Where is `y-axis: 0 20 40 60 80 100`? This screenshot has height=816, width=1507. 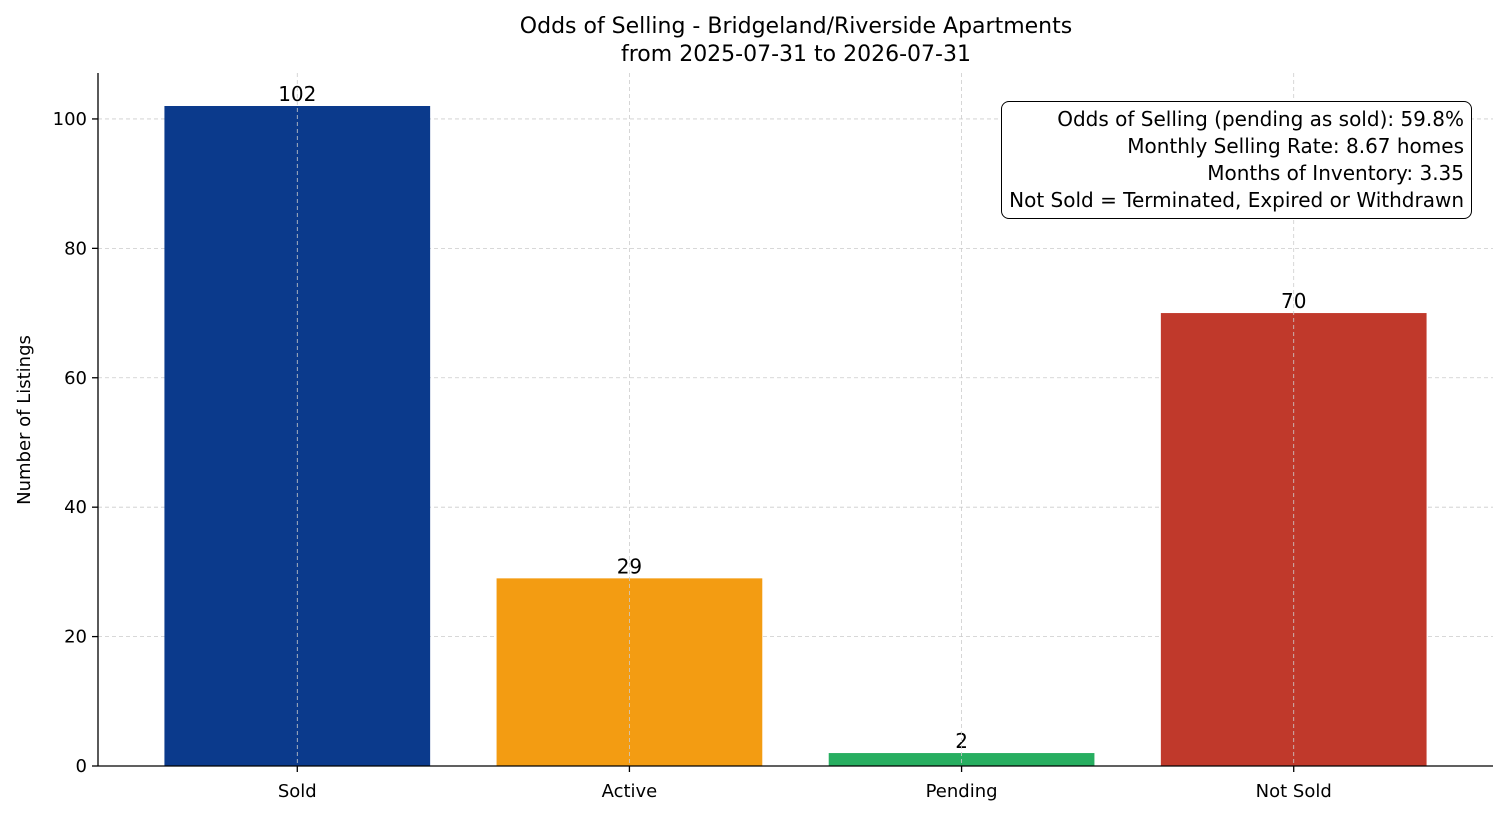 y-axis: 0 20 40 60 80 100 is located at coordinates (76, 425).